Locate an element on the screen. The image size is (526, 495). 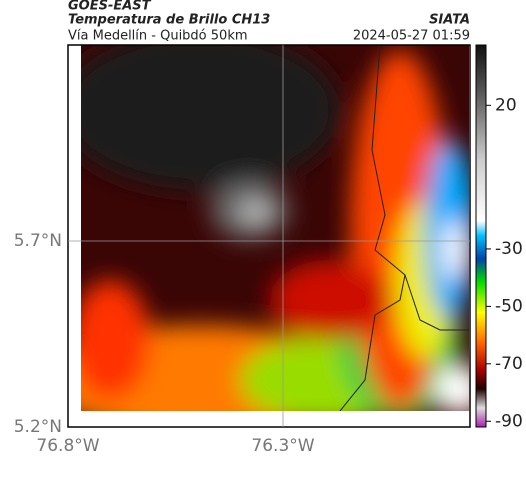
lon-label: 76.8°W is located at coordinates (67, 446).